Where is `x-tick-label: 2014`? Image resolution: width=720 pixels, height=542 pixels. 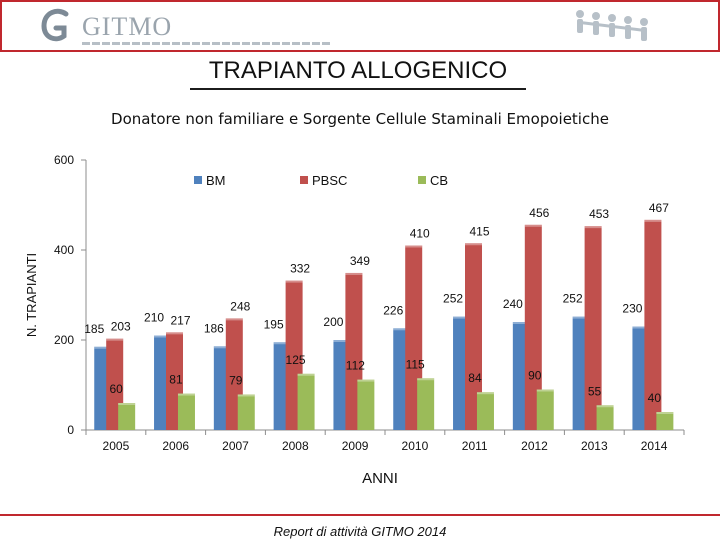 x-tick-label: 2014 is located at coordinates (654, 446).